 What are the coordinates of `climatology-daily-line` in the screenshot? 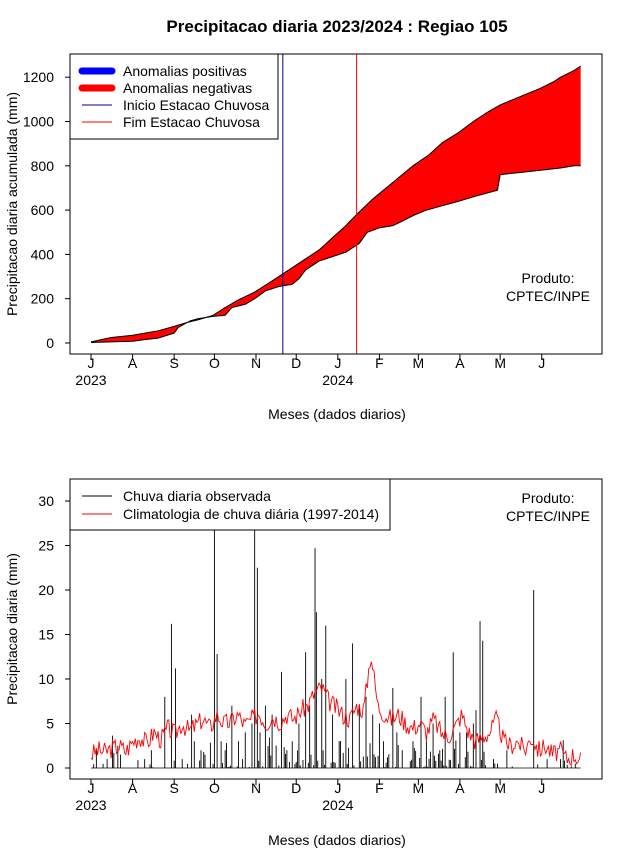 It's located at (336, 714).